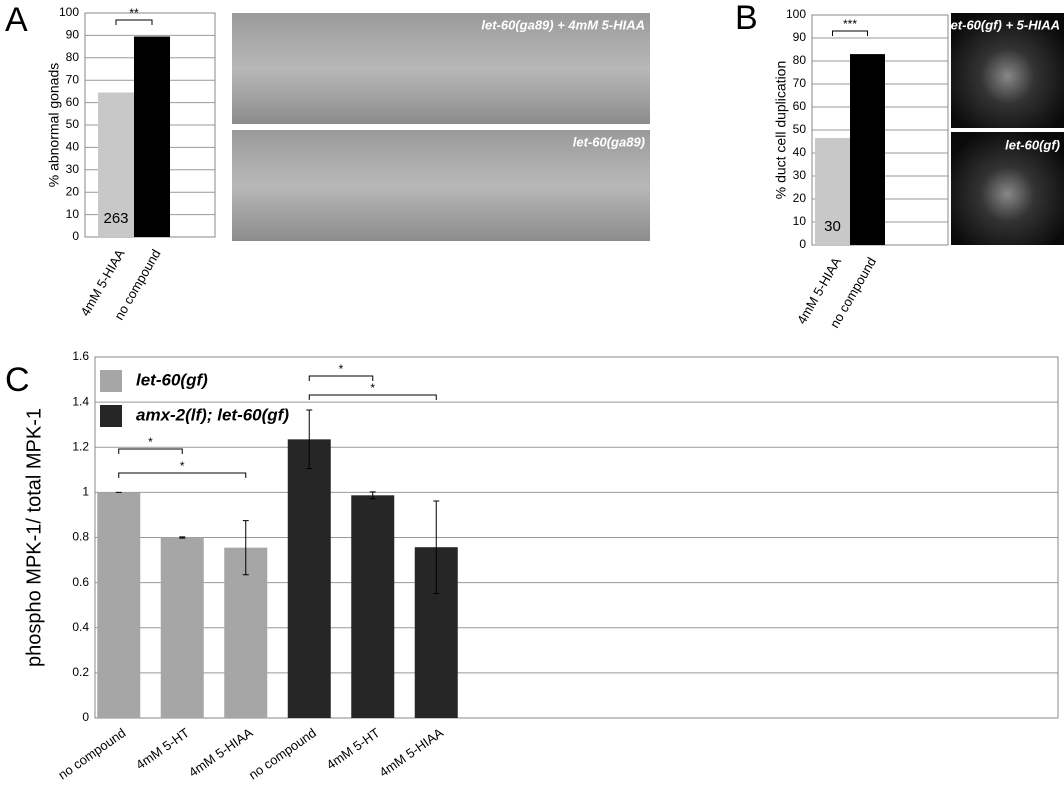 Image resolution: width=1064 pixels, height=800 pixels. I want to click on legend-label: let-60(gf), so click(172, 379).